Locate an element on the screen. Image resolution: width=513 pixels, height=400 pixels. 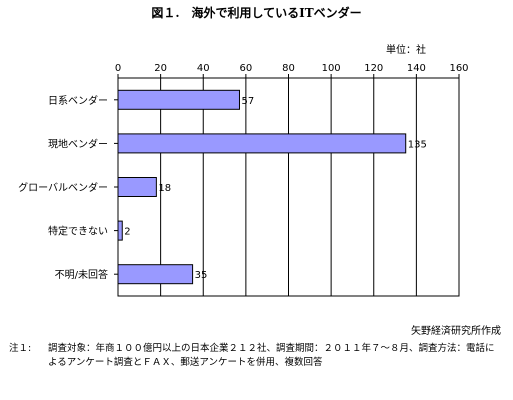
category-label: 不明/未回答 is located at coordinates (81, 274).